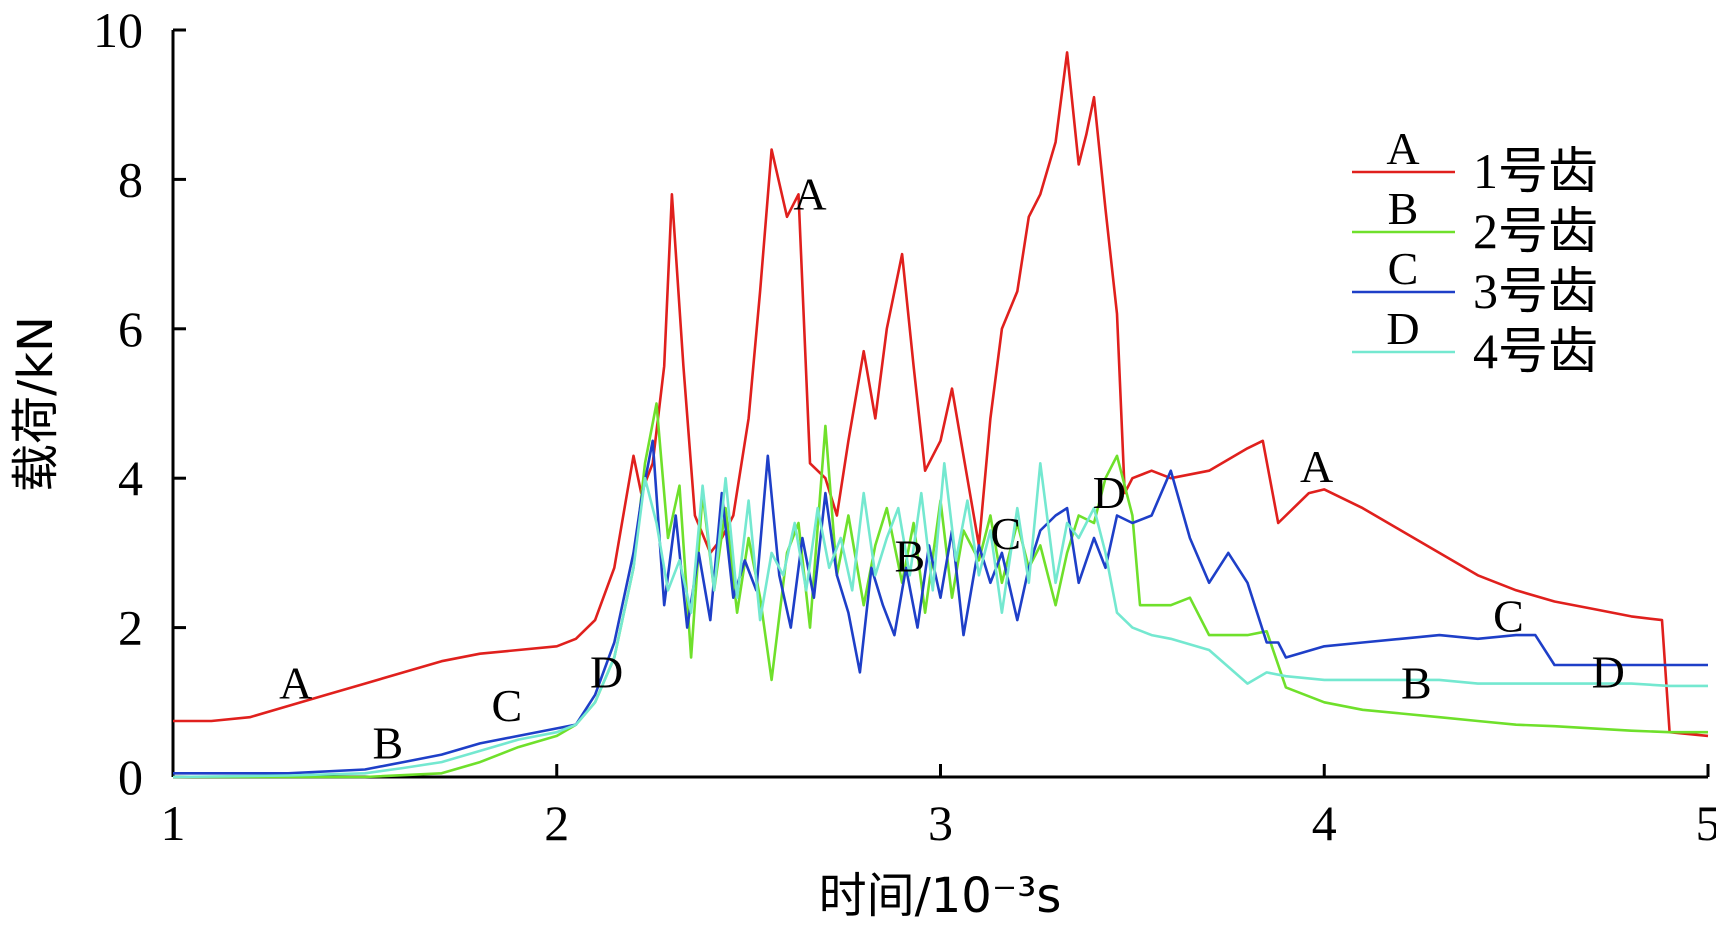  I want to click on x-tick-label: 4, so click(1324, 823).